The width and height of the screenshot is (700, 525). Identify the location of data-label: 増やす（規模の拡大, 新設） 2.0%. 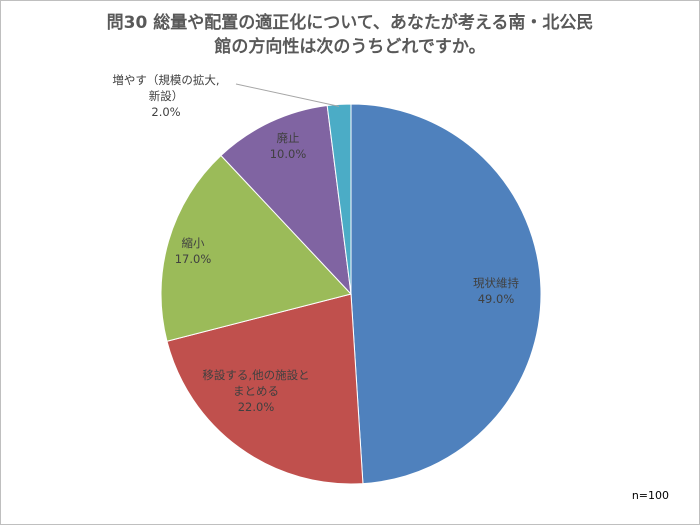
(165, 96).